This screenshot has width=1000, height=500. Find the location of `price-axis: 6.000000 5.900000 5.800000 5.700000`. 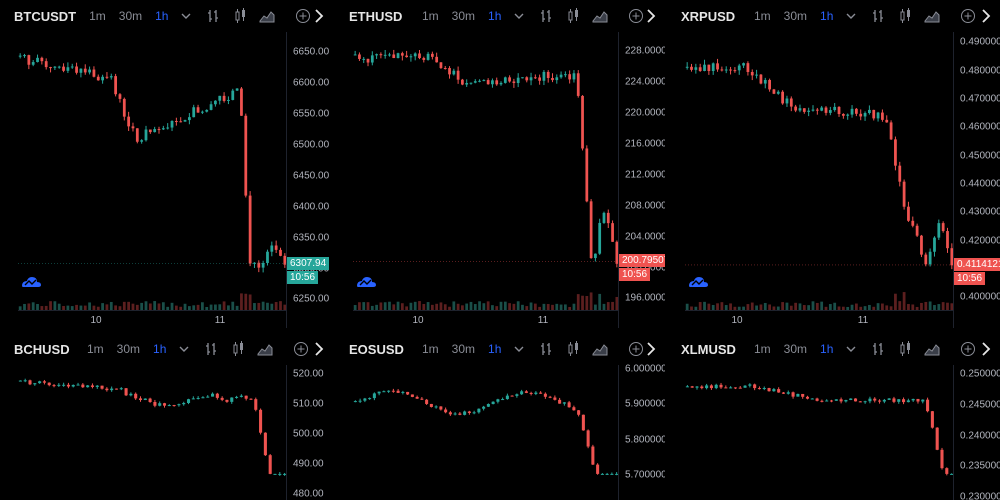

price-axis: 6.000000 5.900000 5.800000 5.700000 is located at coordinates (641, 431).